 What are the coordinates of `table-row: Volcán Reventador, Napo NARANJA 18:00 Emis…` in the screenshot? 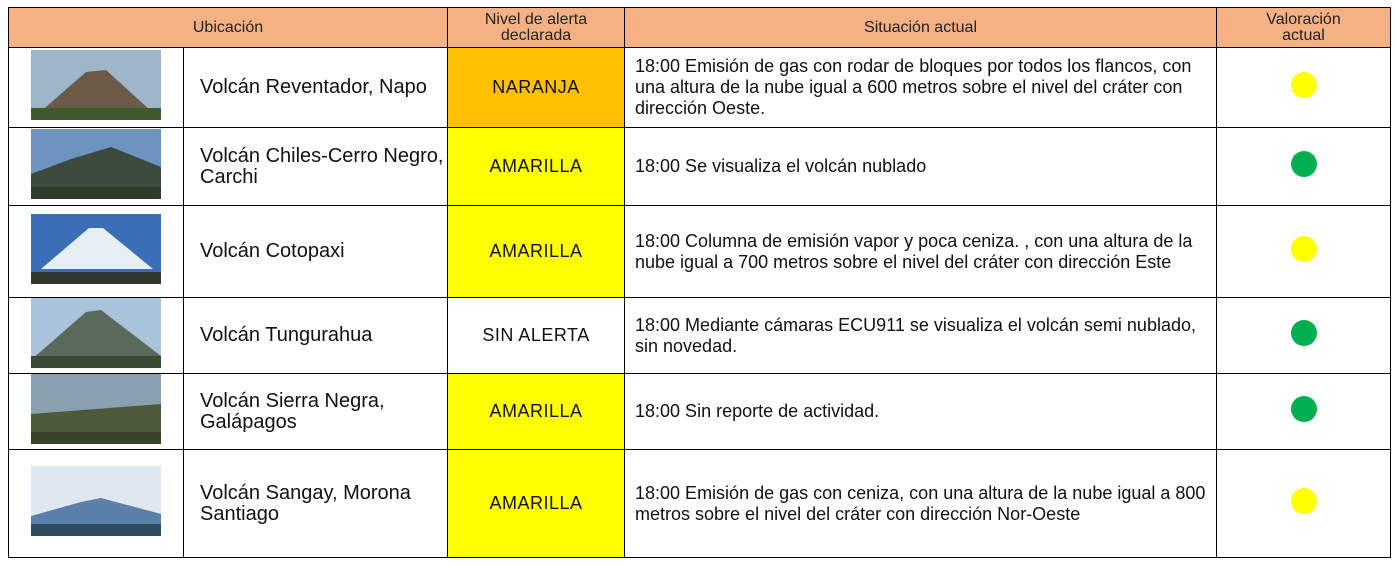 It's located at (700, 87).